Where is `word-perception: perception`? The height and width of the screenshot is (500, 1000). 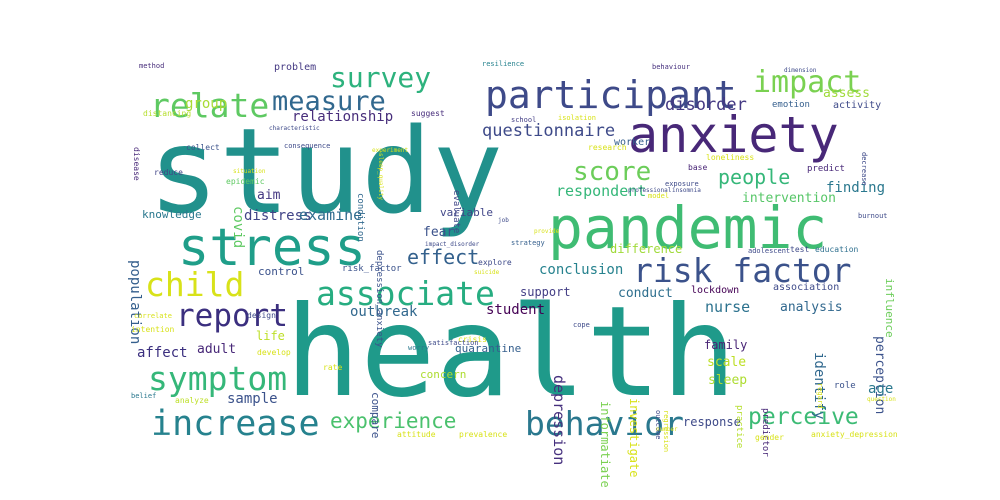
word-perception: perception is located at coordinates (879, 375).